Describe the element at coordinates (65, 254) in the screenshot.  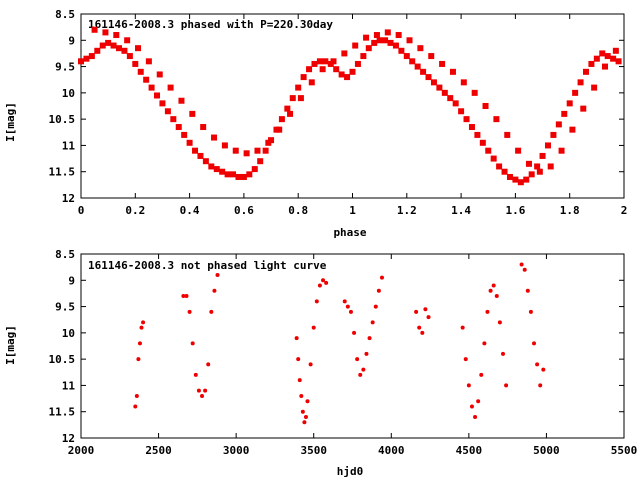
I see `unphased-y-tick-label: 8.5` at that location.